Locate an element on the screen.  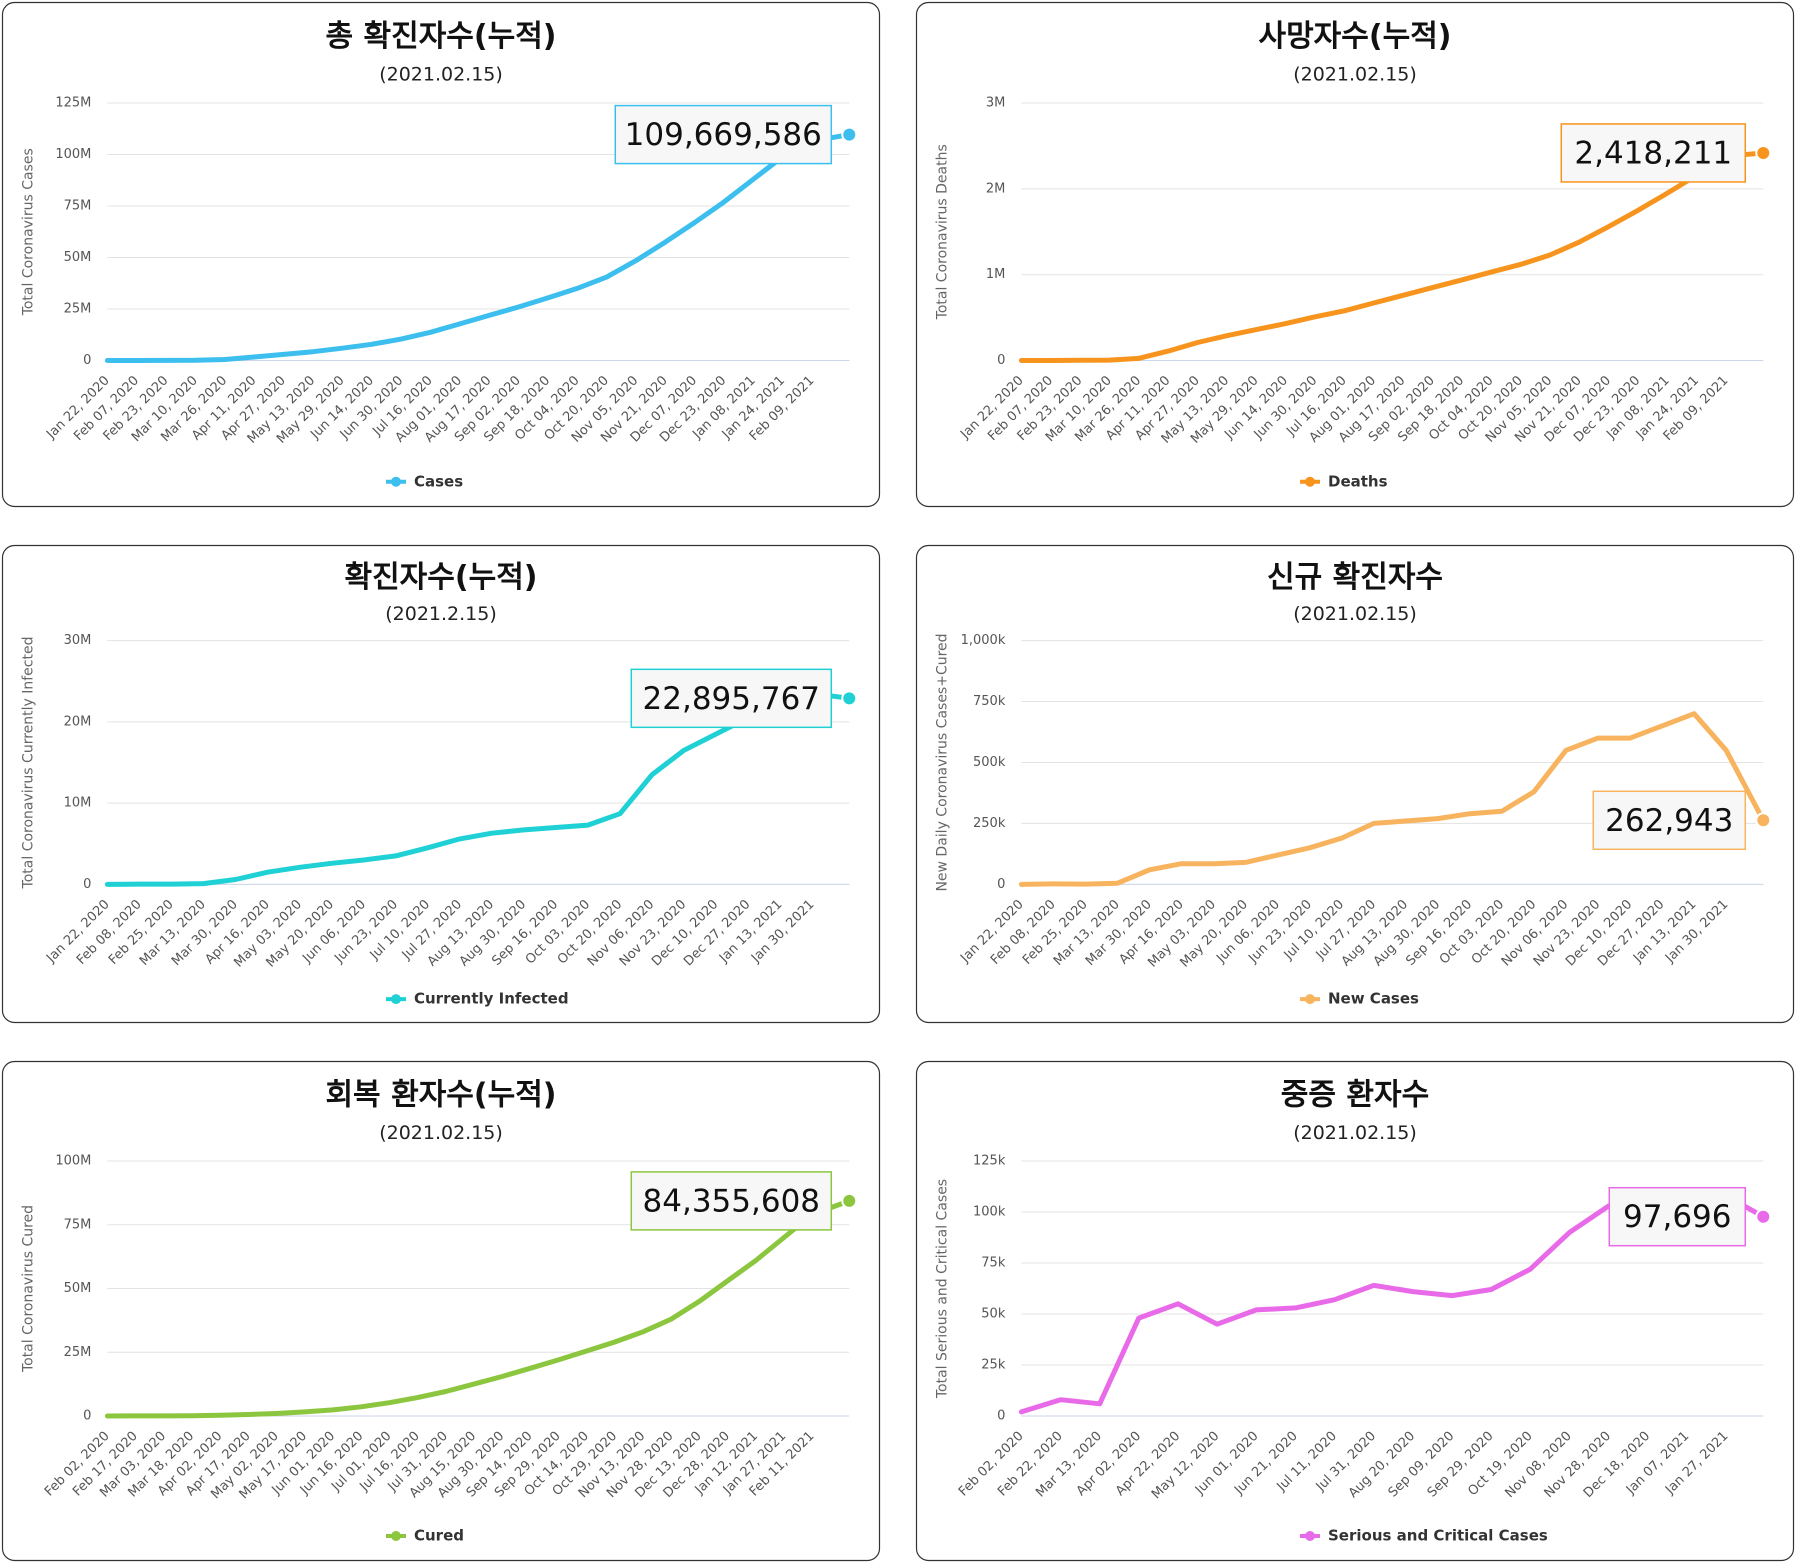
annotation-label: 84,355,608 is located at coordinates (732, 1201).